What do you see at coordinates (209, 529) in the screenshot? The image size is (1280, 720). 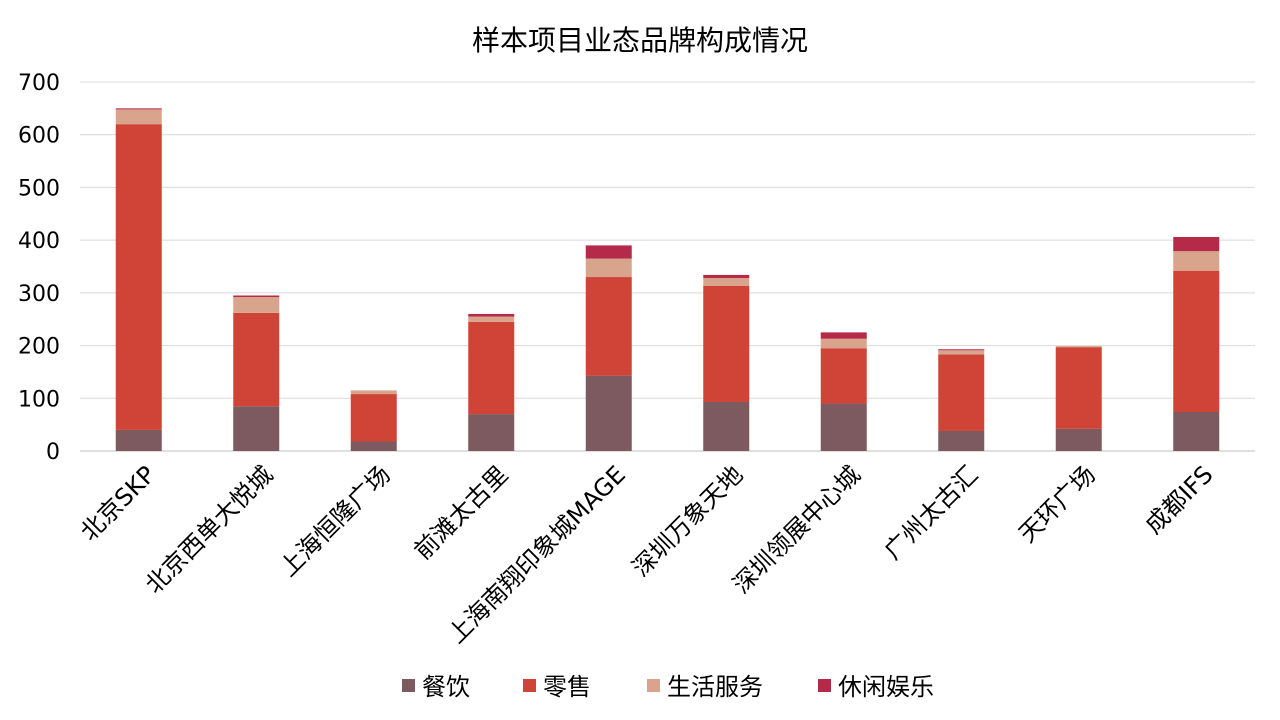 I see `x-tick-label: 北京西单大悦城` at bounding box center [209, 529].